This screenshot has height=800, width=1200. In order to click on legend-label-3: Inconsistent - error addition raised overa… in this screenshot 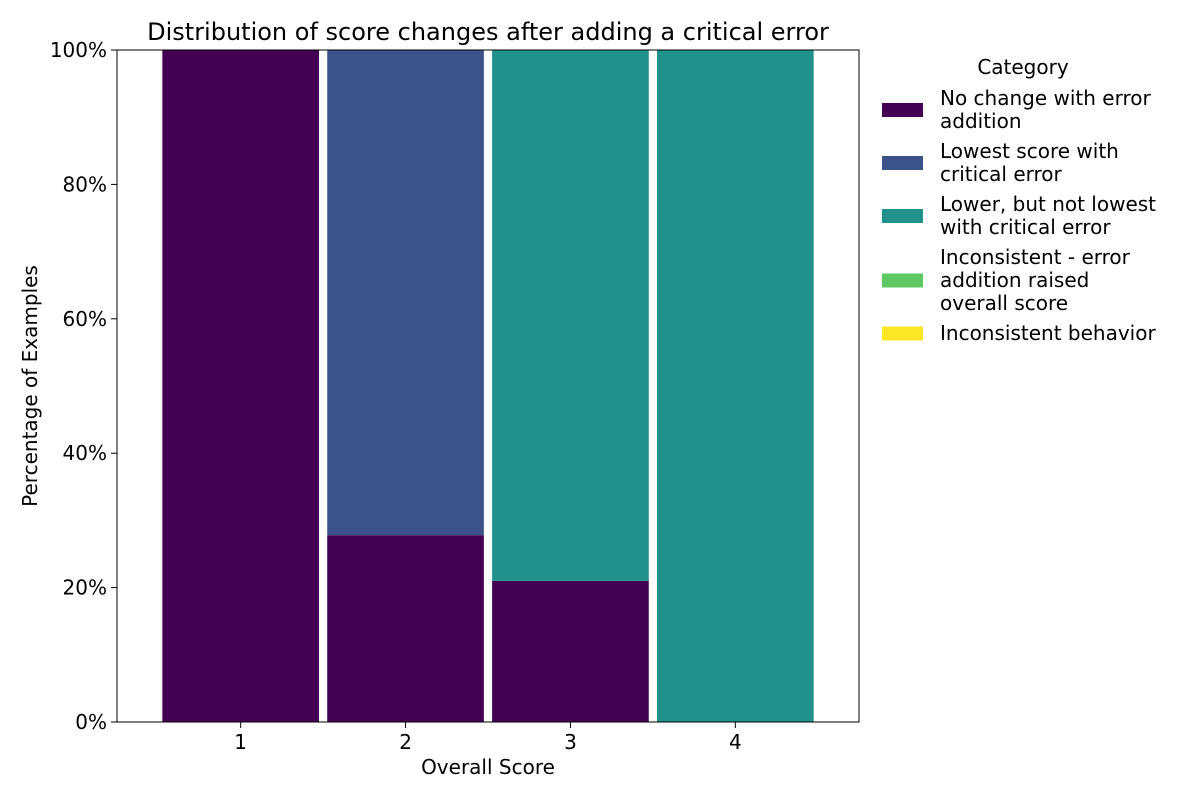, I will do `click(1035, 280)`.